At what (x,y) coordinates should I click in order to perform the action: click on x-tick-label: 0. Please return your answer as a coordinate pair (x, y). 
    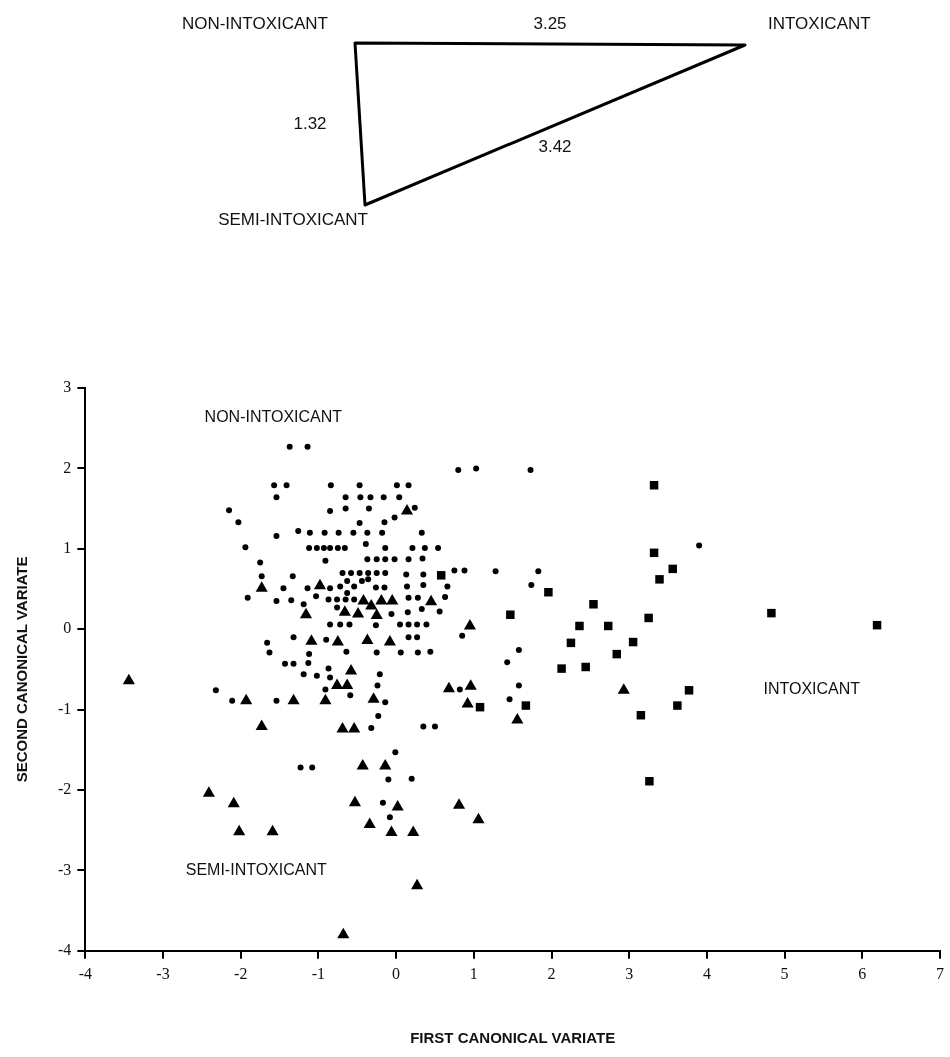
    Looking at the image, I should click on (396, 973).